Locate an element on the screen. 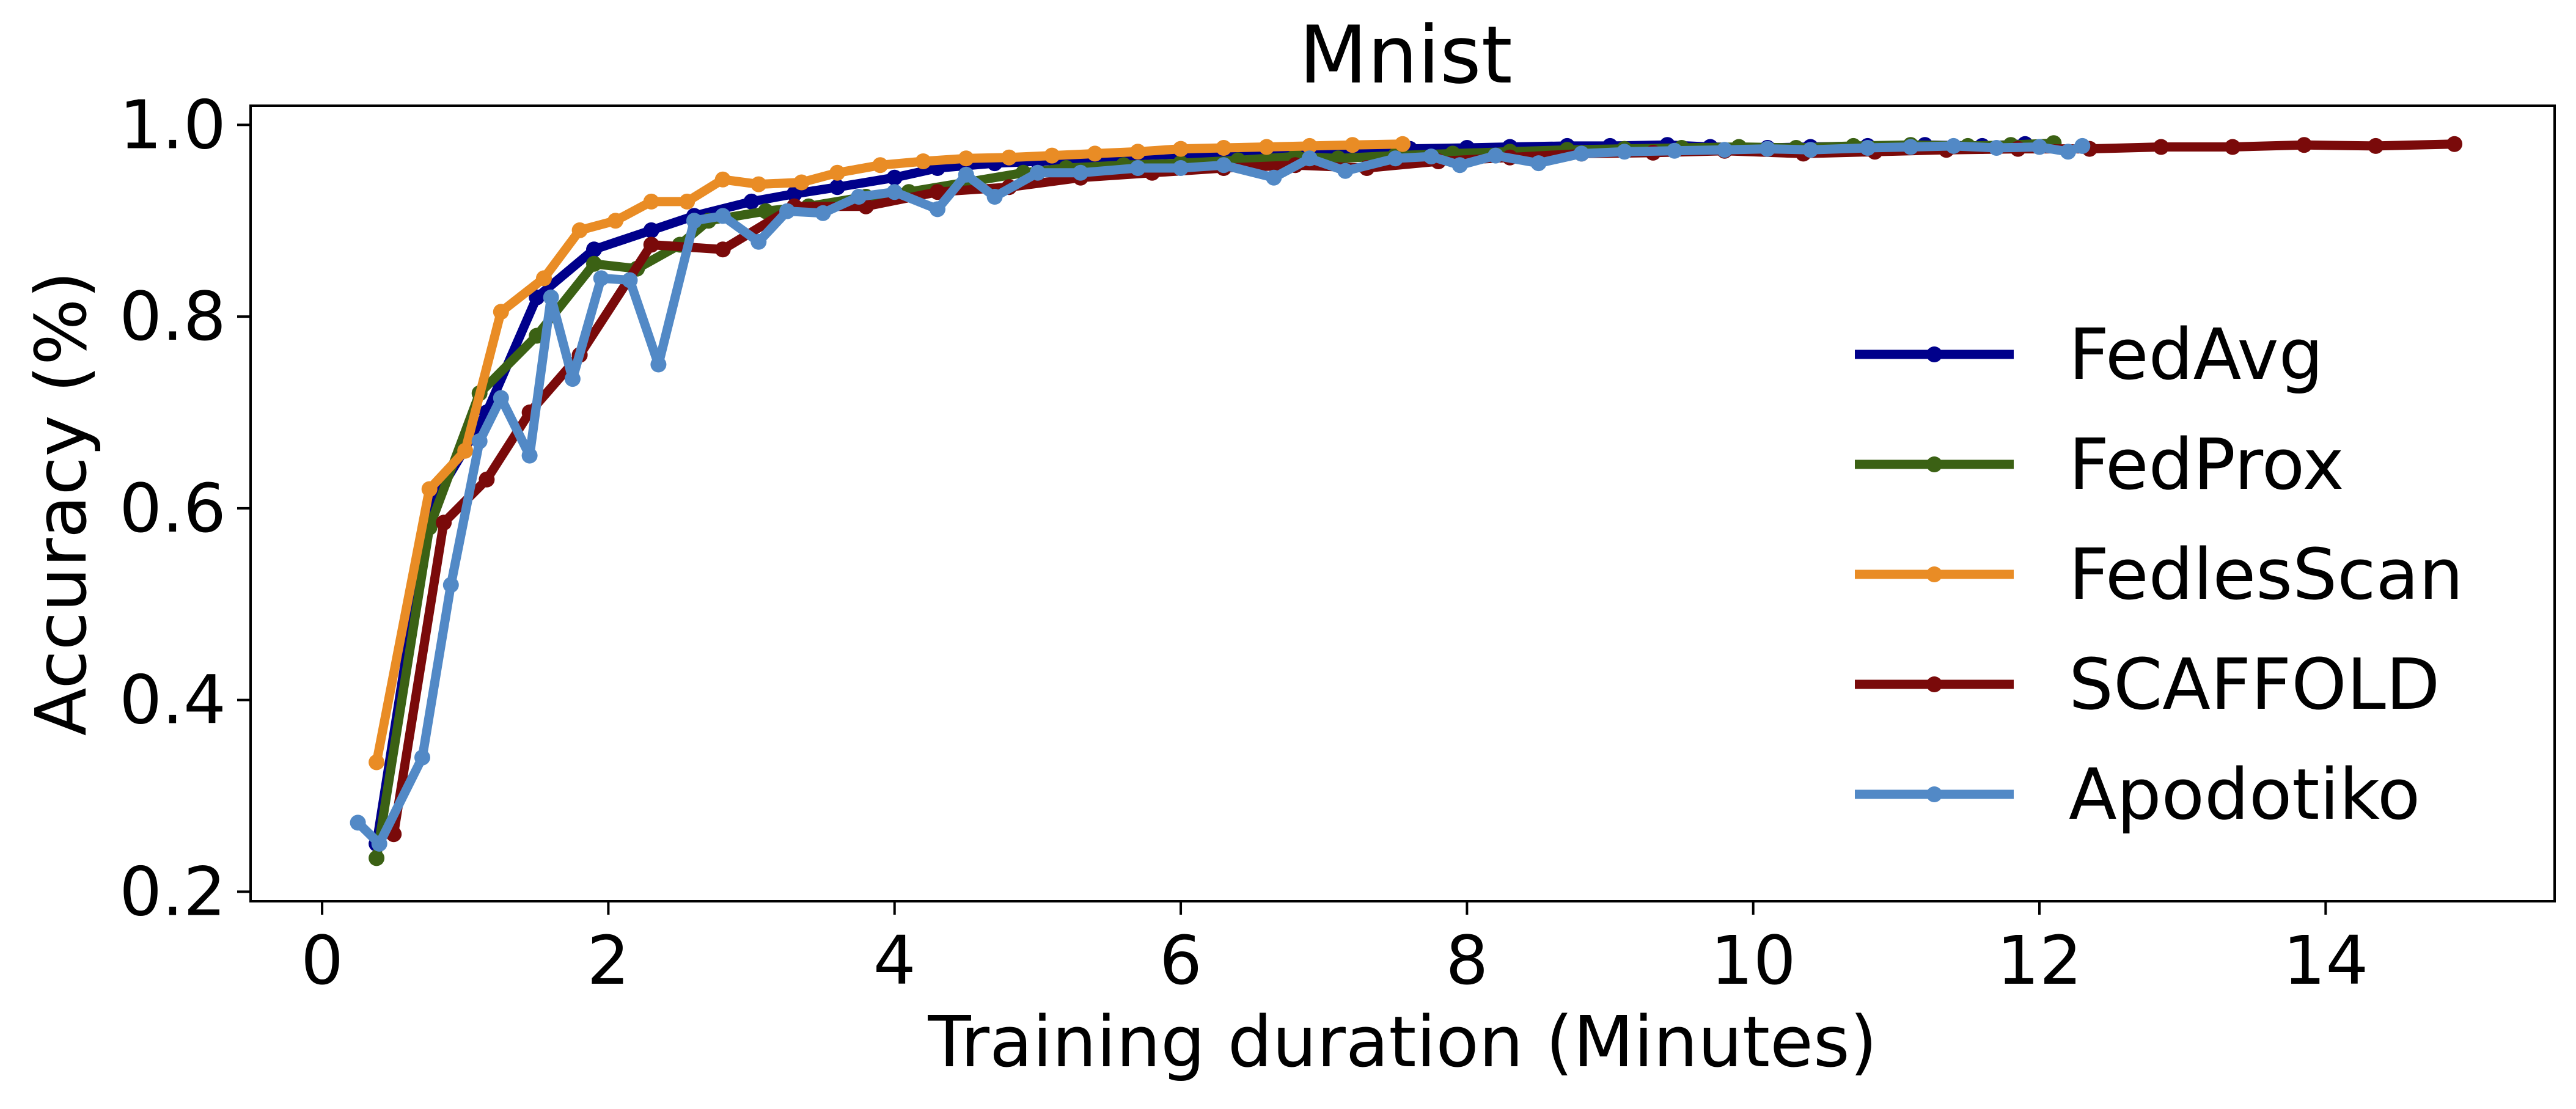 This screenshot has width=2576, height=1109. x-tick-label: 6 is located at coordinates (1180, 960).